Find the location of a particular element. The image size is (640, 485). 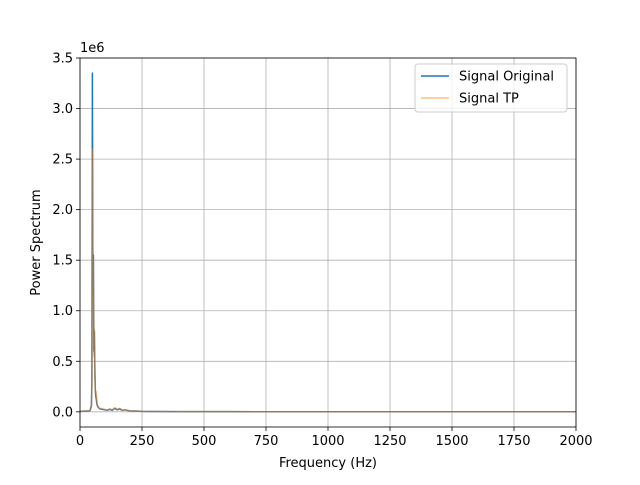

legend-box is located at coordinates (491, 88).